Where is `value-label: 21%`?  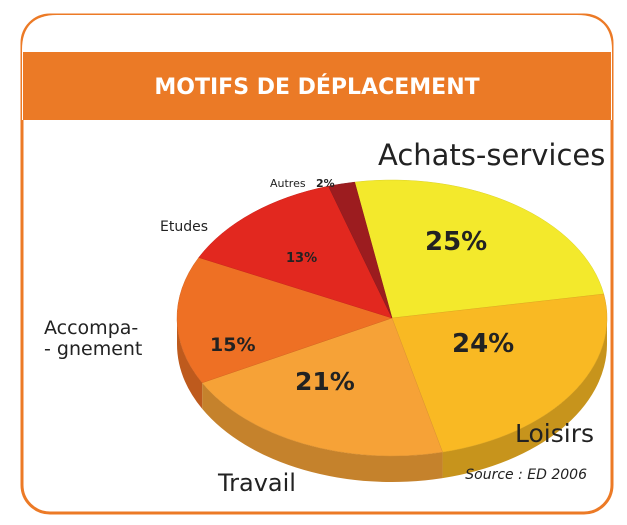 value-label: 21% is located at coordinates (325, 381).